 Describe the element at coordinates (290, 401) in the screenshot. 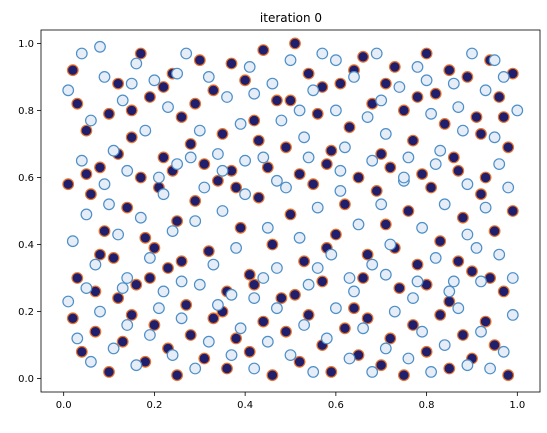

I see `x-axis-ticks: 0.0 0.2 0.4 0.6 0.8 1.0` at that location.